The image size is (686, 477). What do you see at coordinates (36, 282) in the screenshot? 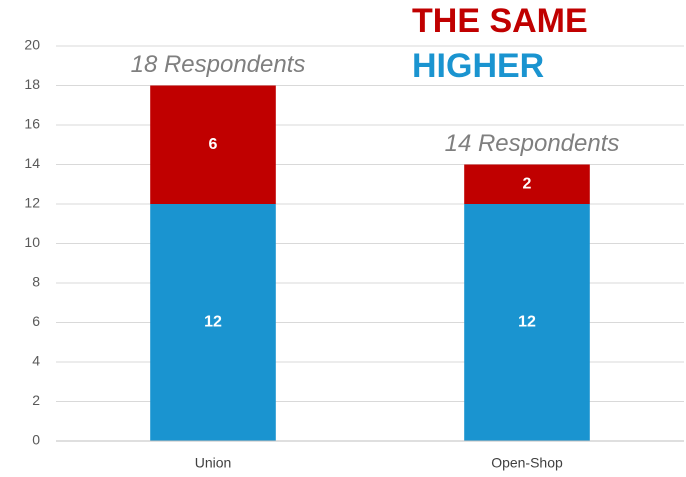
I see `y-tick-label: 8` at bounding box center [36, 282].